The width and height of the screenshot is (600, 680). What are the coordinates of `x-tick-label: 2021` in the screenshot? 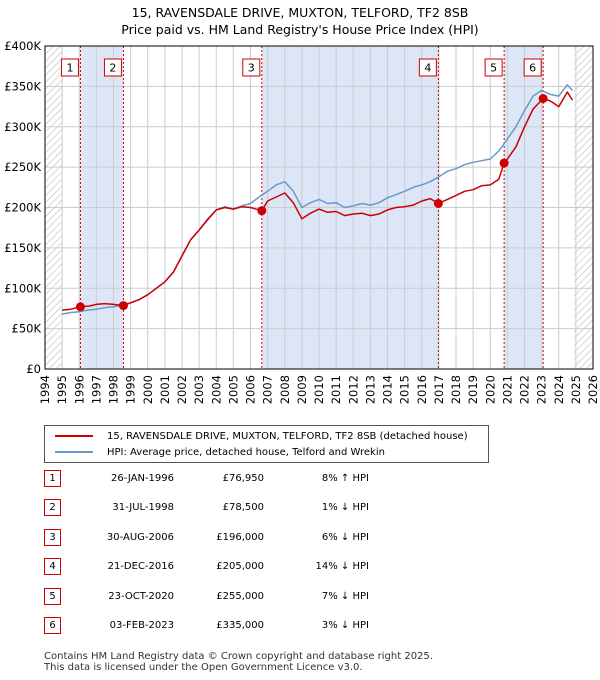 It's located at (507, 389).